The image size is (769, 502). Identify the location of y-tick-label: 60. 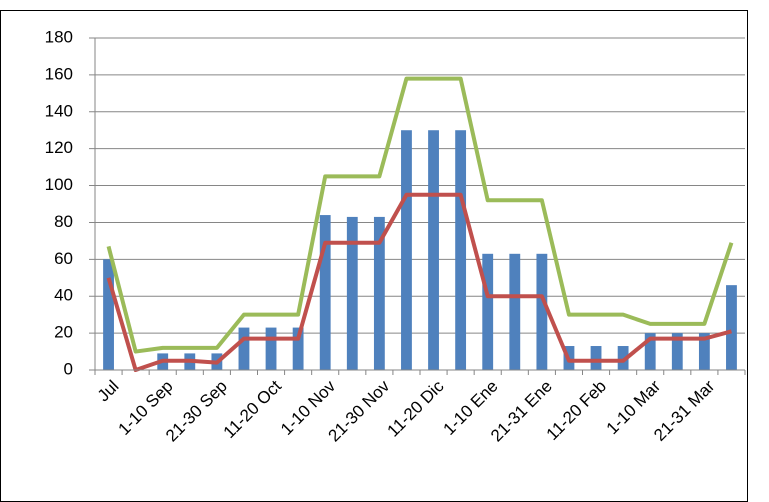
(63, 258).